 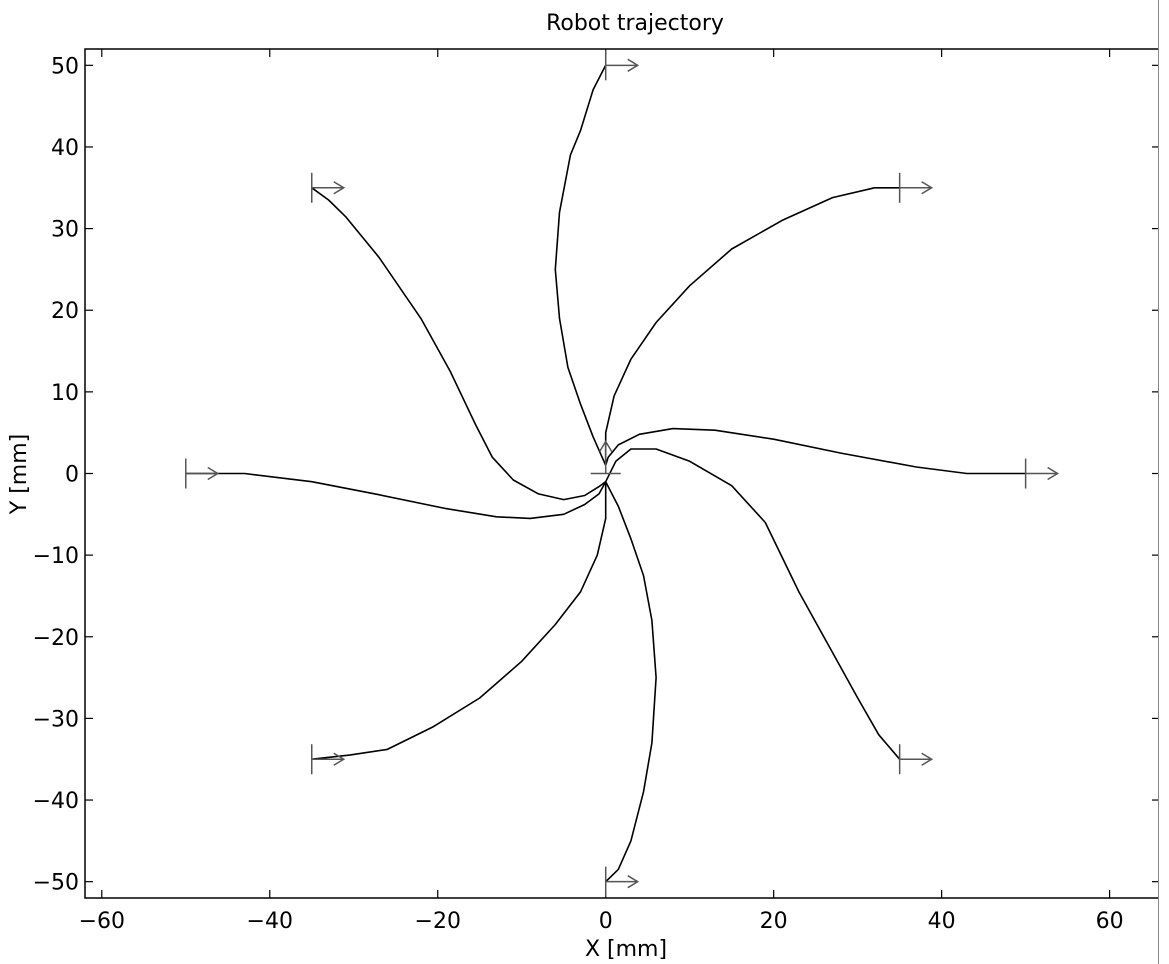 I want to click on x-tick-label: 0, so click(x=606, y=921).